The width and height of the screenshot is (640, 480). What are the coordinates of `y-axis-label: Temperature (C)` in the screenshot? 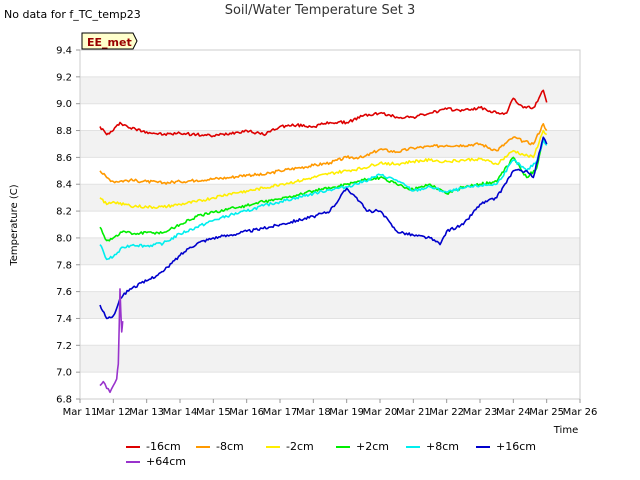 It's located at (14, 225).